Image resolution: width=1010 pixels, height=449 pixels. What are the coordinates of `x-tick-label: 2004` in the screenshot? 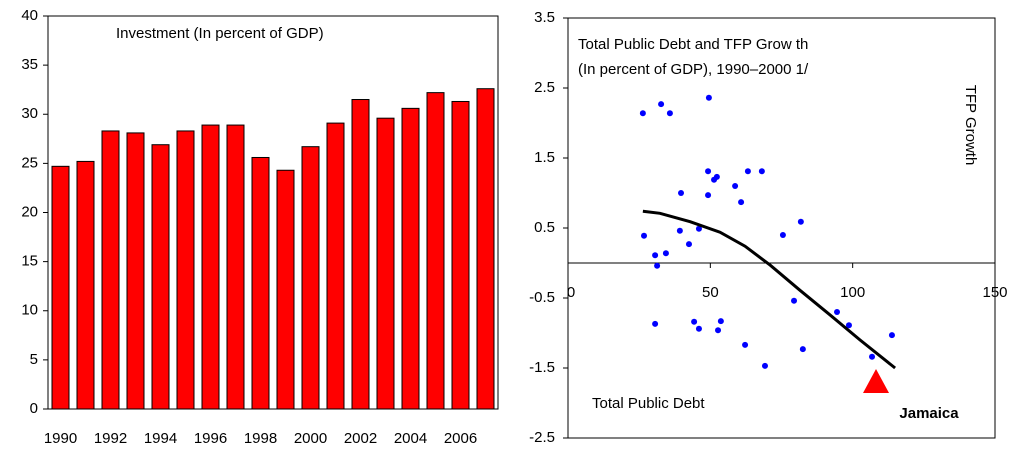 It's located at (410, 438).